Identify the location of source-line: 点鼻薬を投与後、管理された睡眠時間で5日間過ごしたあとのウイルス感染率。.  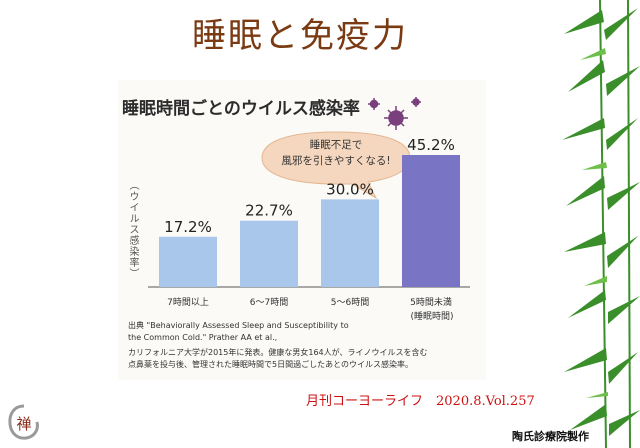
(271, 364).